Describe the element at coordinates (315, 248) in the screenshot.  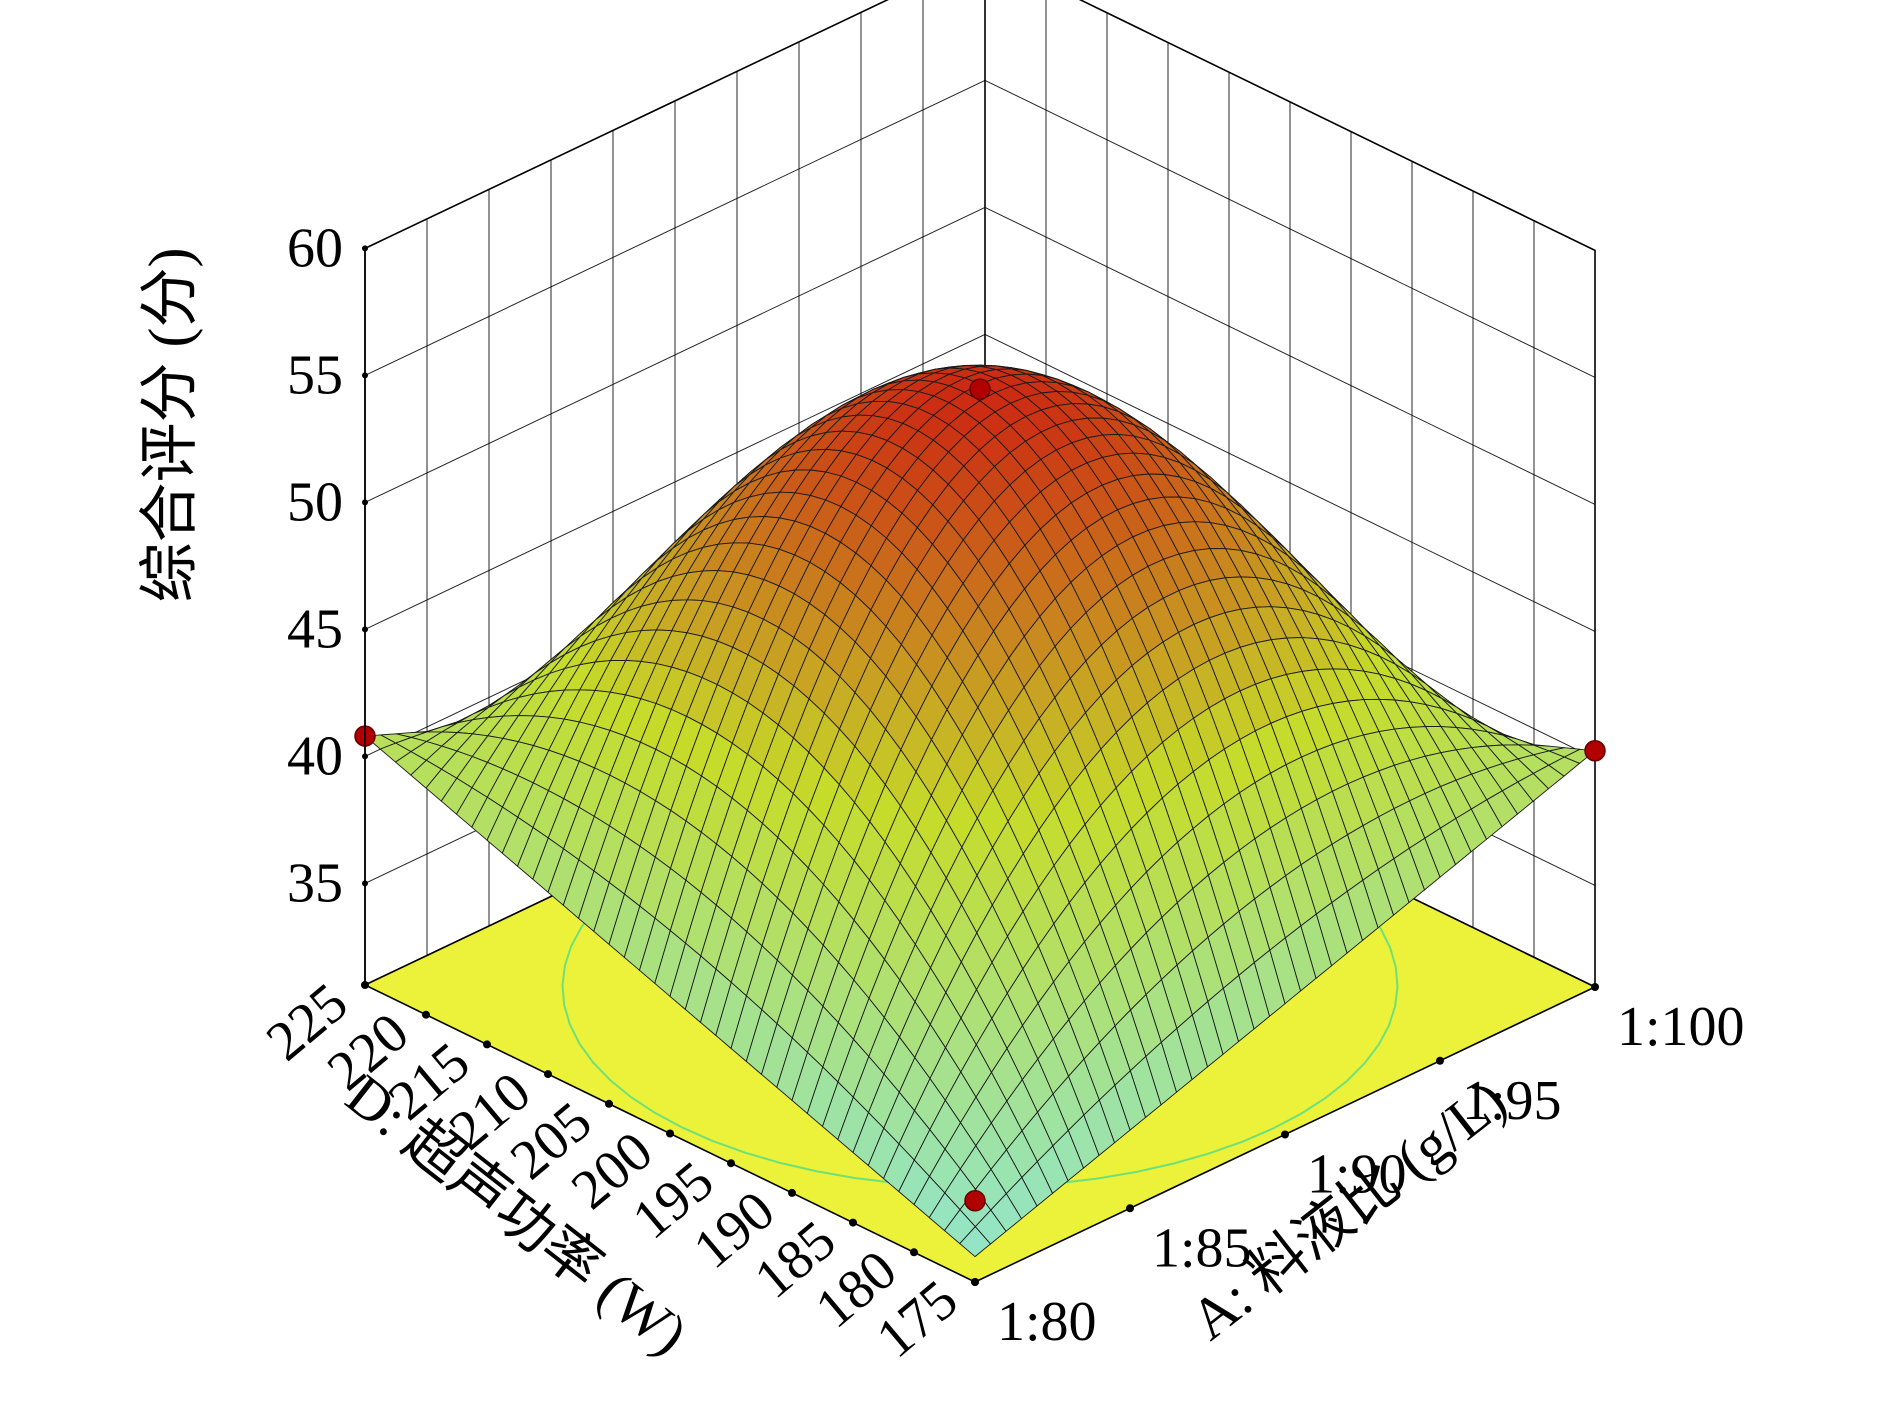
I see `z-tick-label: 60` at that location.